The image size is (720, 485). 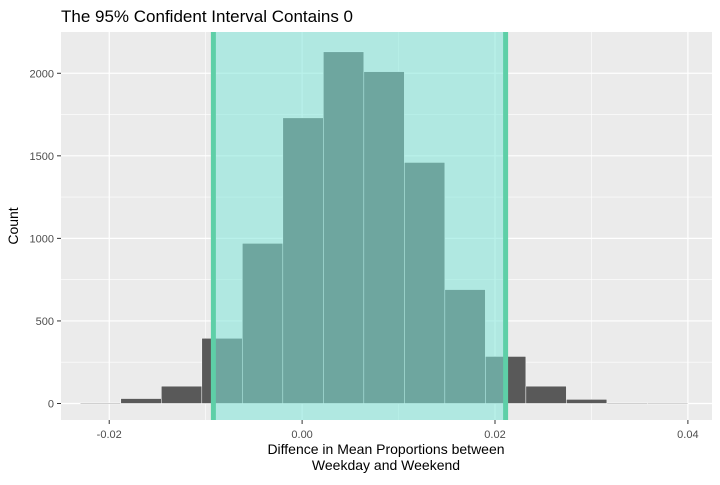 What do you see at coordinates (109, 435) in the screenshot?
I see `x-tick-label: -0.02` at bounding box center [109, 435].